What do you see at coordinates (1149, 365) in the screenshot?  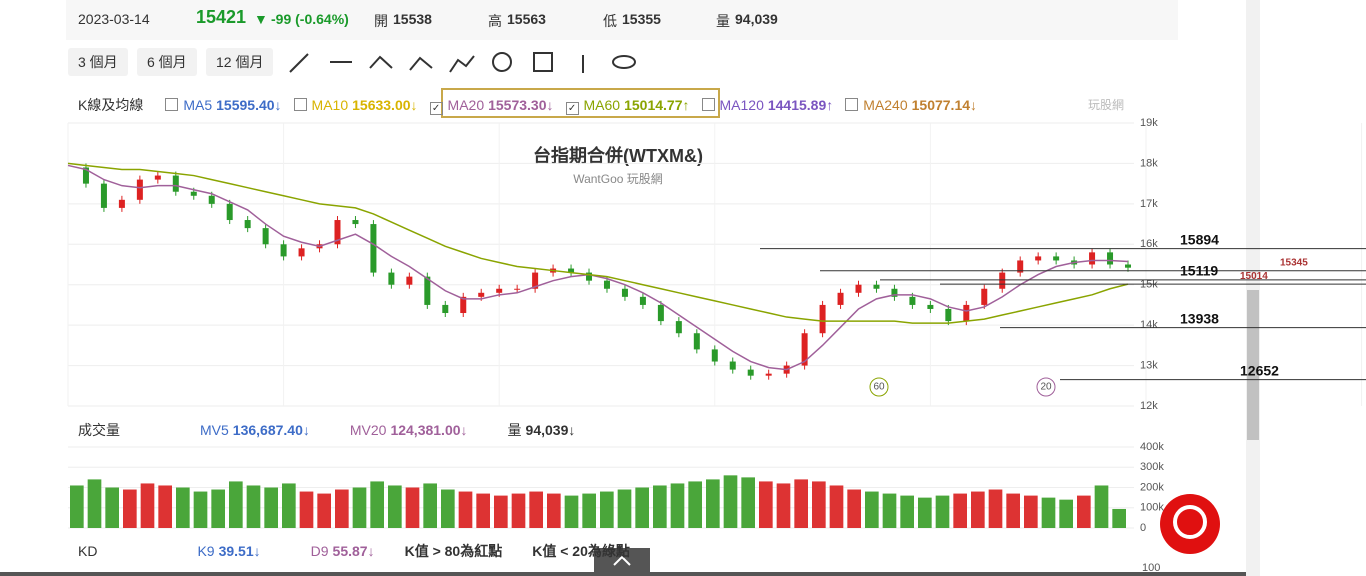 I see `y-tick-label: 13k` at bounding box center [1149, 365].